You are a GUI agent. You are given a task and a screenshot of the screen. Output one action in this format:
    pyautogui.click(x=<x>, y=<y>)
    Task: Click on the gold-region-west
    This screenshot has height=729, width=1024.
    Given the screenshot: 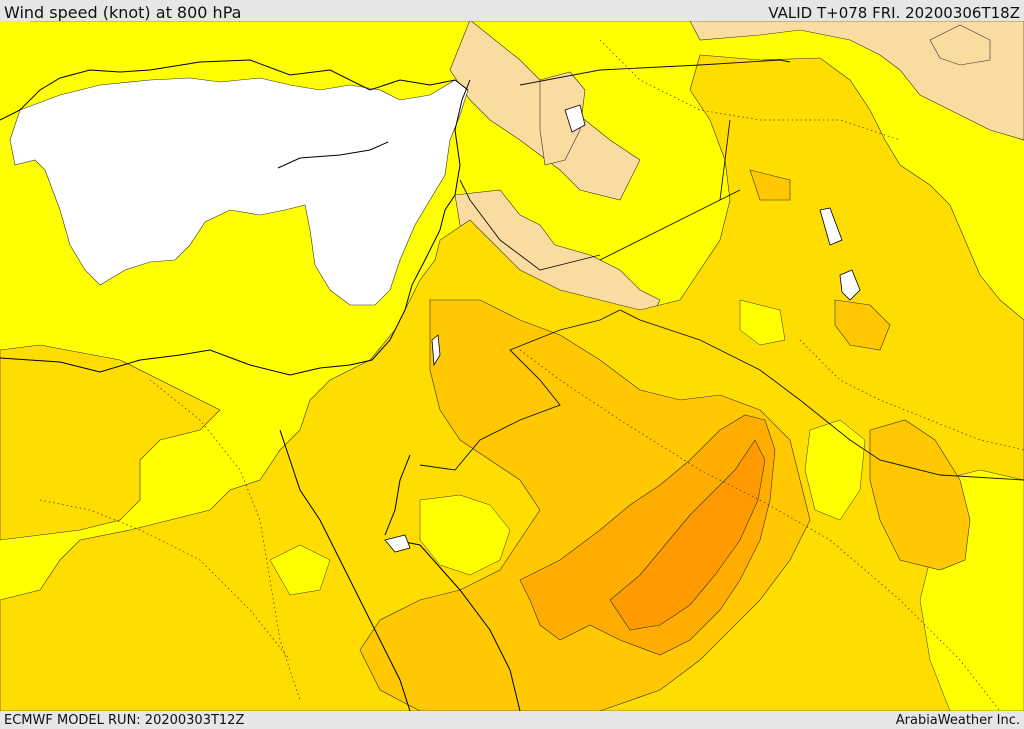 What is the action you would take?
    pyautogui.click(x=110, y=442)
    